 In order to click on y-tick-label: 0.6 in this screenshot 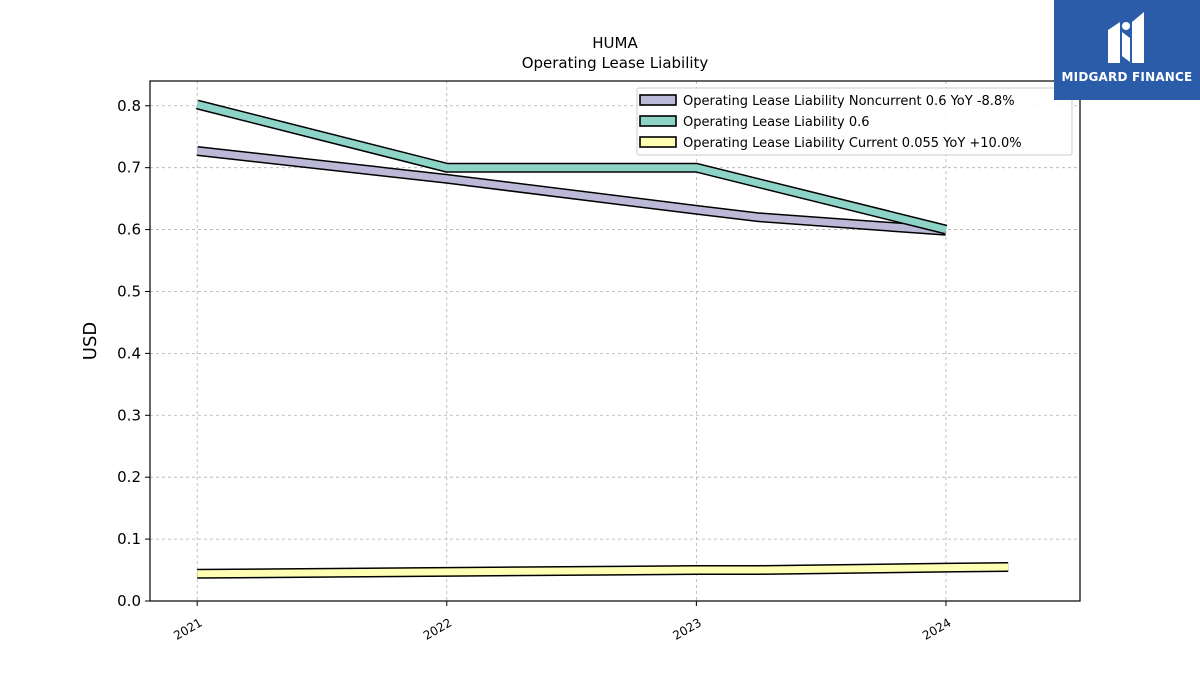, I will do `click(129, 230)`.